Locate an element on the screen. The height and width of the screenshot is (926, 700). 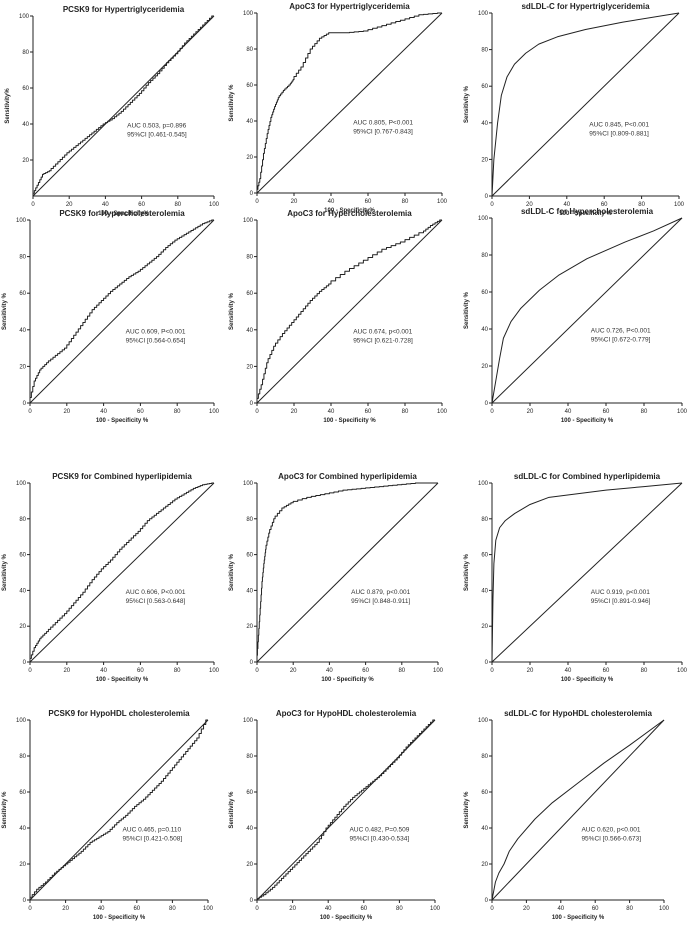
auc-annotation: AUC 0.609, P<0.001 is located at coordinates (156, 331).